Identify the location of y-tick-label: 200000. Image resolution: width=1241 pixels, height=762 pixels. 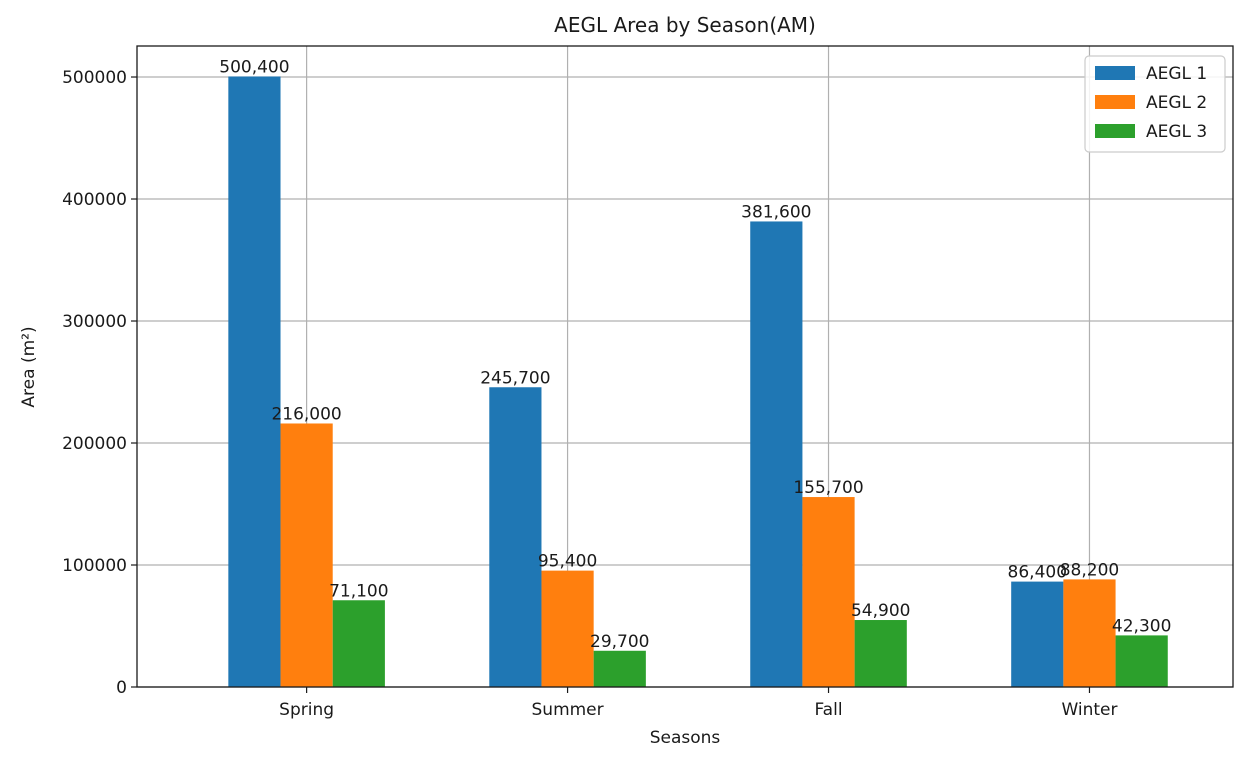
(94, 444).